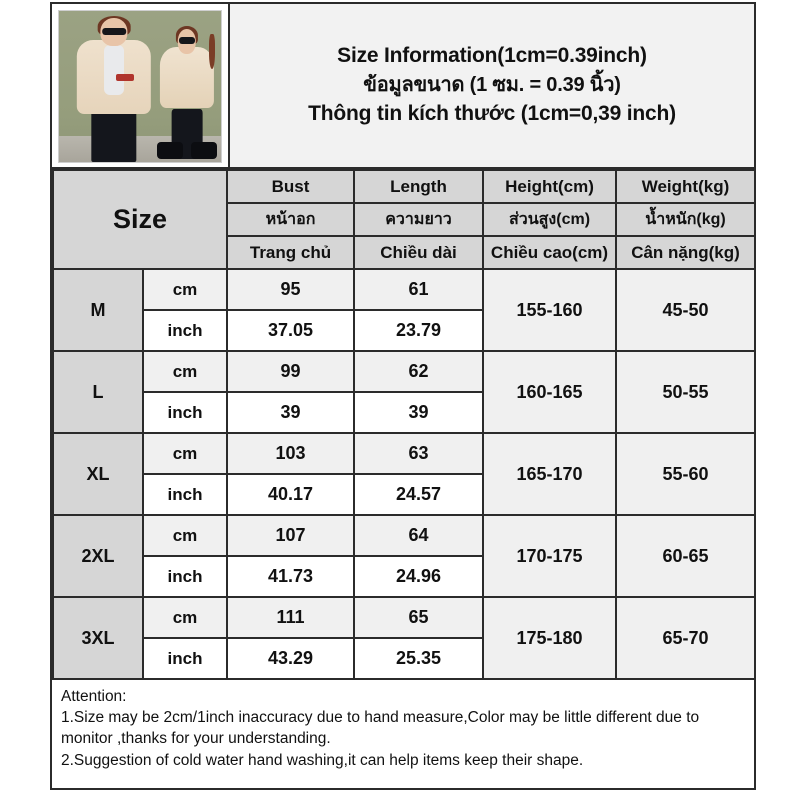 The width and height of the screenshot is (800, 800). Describe the element at coordinates (418, 494) in the screenshot. I see `length-inch-xl: 24.57` at that location.